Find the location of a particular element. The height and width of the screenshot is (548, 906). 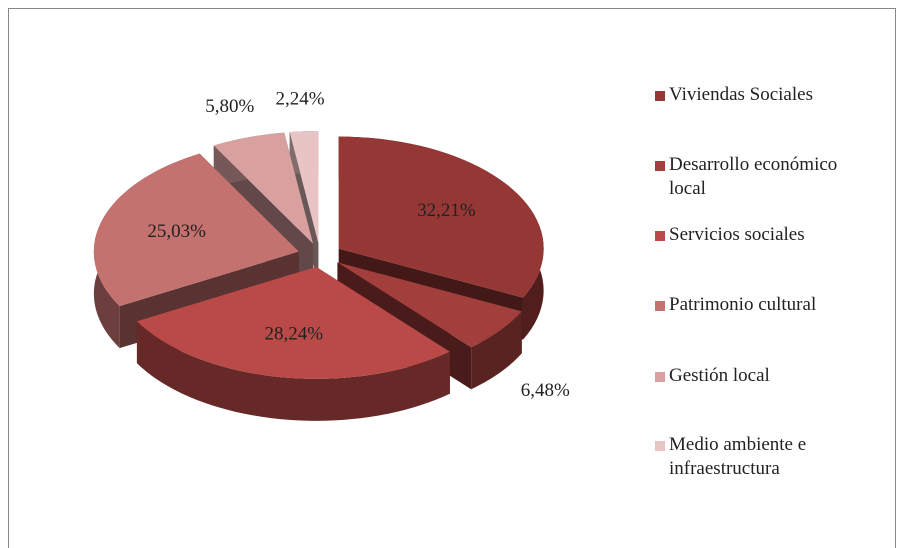

legend-label: Patrimonio cultural is located at coordinates (743, 304).